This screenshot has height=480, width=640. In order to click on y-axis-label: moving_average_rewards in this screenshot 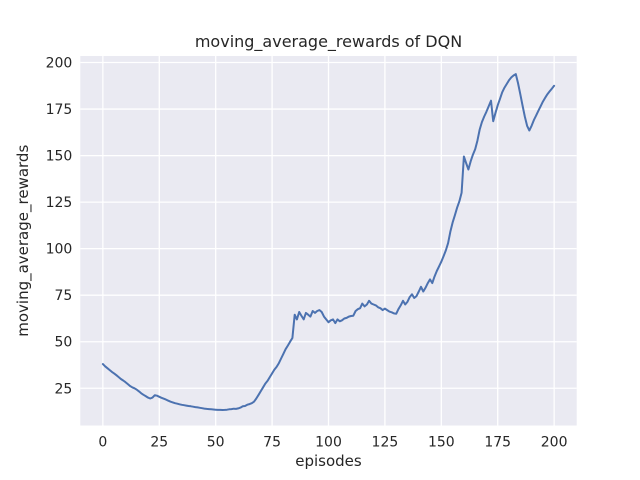, I will do `click(23, 241)`.